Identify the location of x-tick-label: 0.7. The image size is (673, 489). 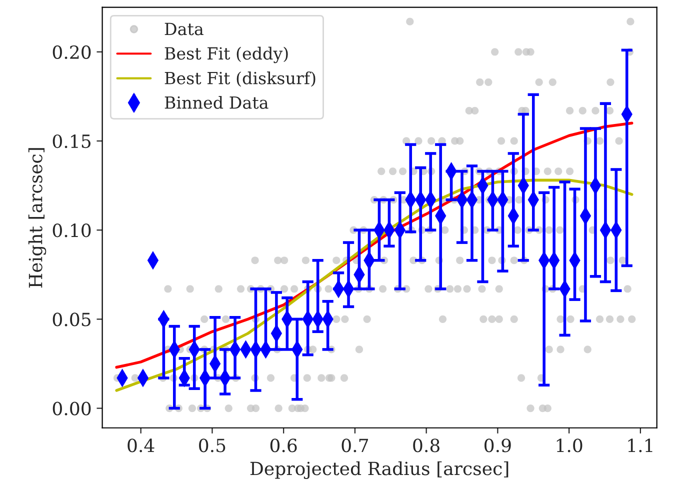
(355, 445).